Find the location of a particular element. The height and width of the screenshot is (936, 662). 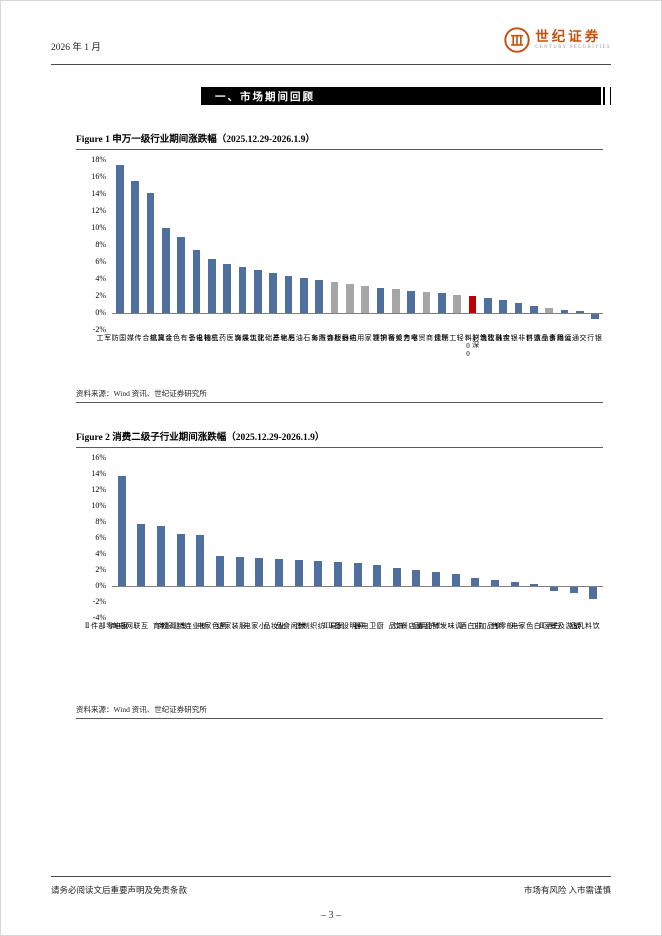

x-axis-category-label: 汽车 is located at coordinates (318, 337).